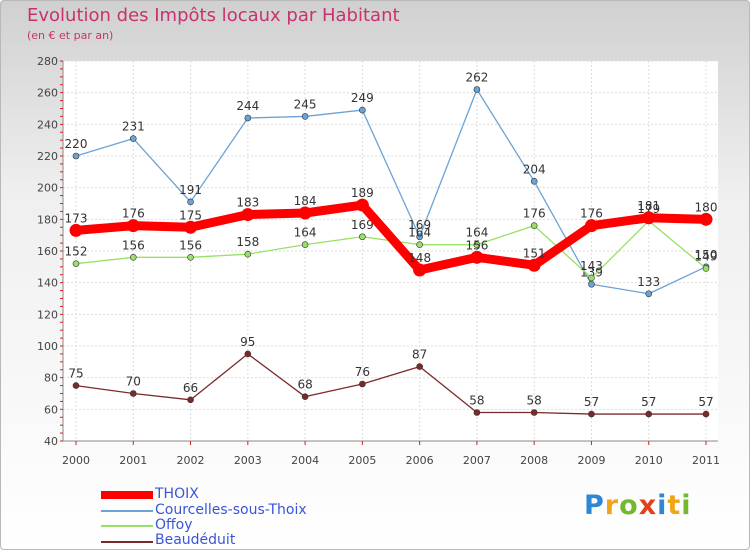 The height and width of the screenshot is (550, 750). What do you see at coordinates (190, 190) in the screenshot?
I see `data-label-courcelles-sous-thoix: 191` at bounding box center [190, 190].